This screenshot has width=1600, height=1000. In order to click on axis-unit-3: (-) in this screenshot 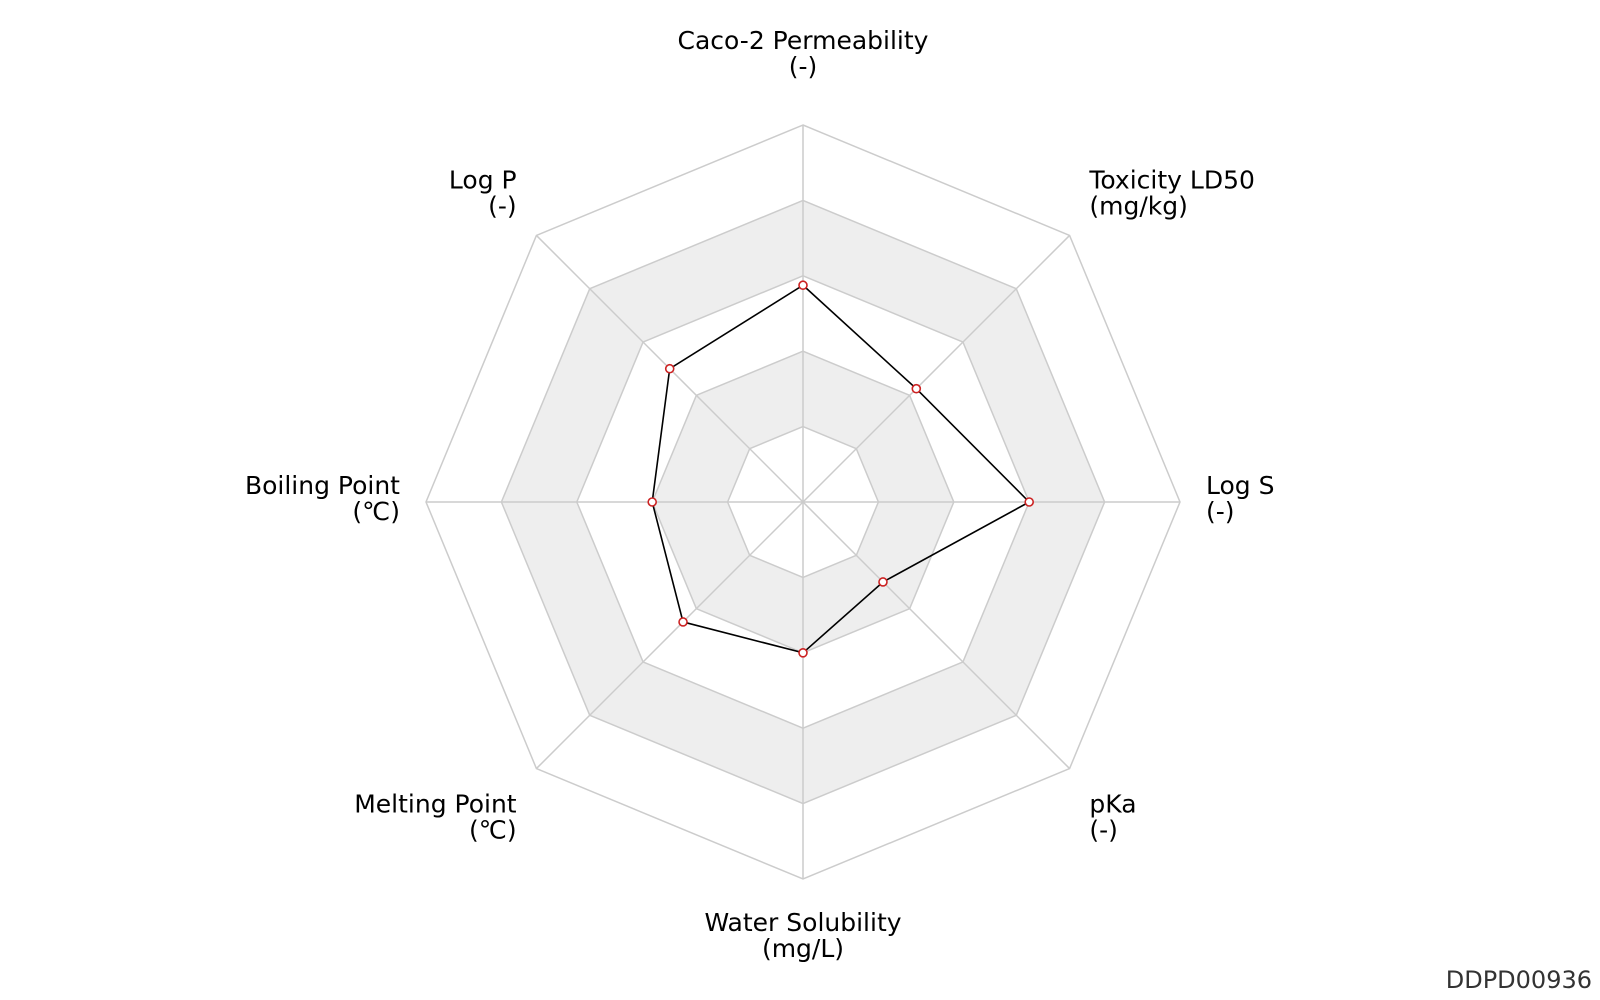, I will do `click(1103, 829)`.